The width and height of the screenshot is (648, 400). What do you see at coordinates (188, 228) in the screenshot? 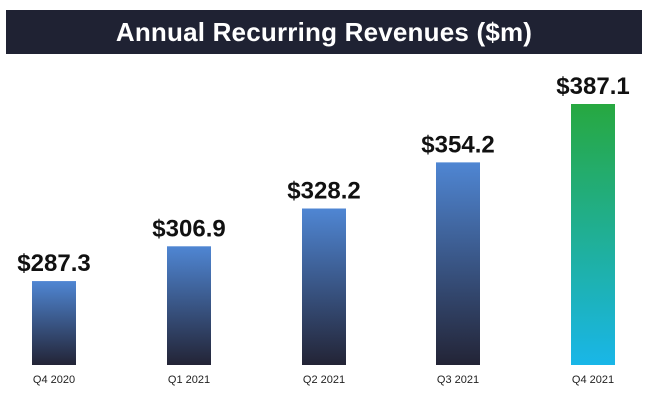
I see `value-label: $306.9` at bounding box center [188, 228].